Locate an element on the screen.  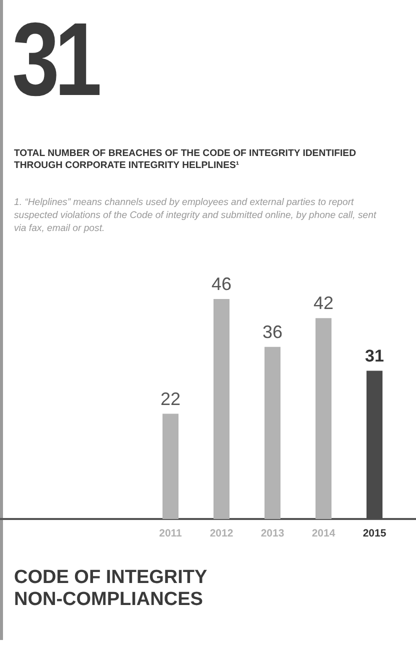
data-label: 36 is located at coordinates (272, 332).